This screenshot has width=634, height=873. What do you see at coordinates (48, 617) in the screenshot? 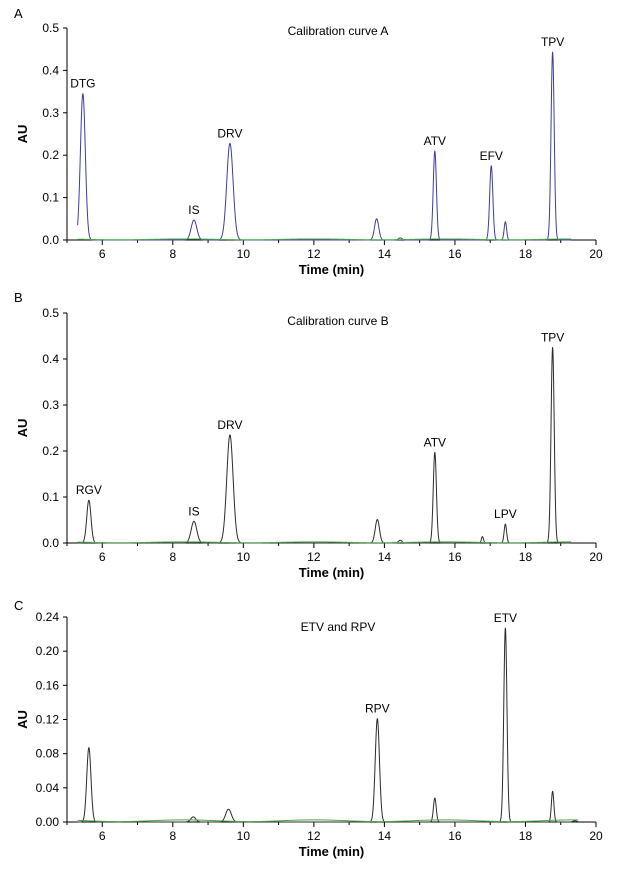
I see `y-tick-label: 0.24` at bounding box center [48, 617].